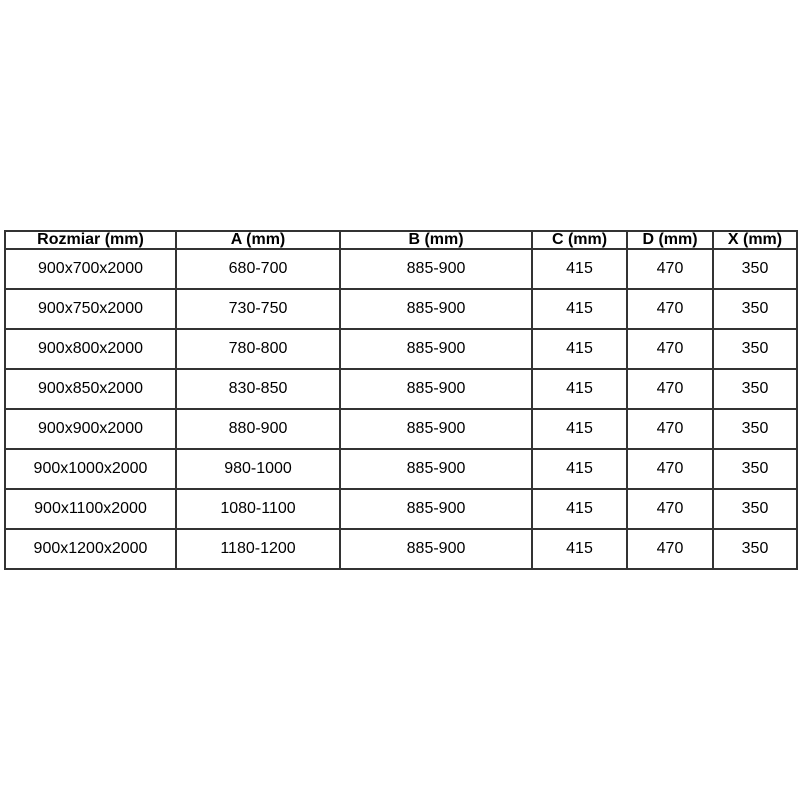 The image size is (800, 800). Describe the element at coordinates (90, 429) in the screenshot. I see `cell-rozmiar: 900x900x2000` at that location.